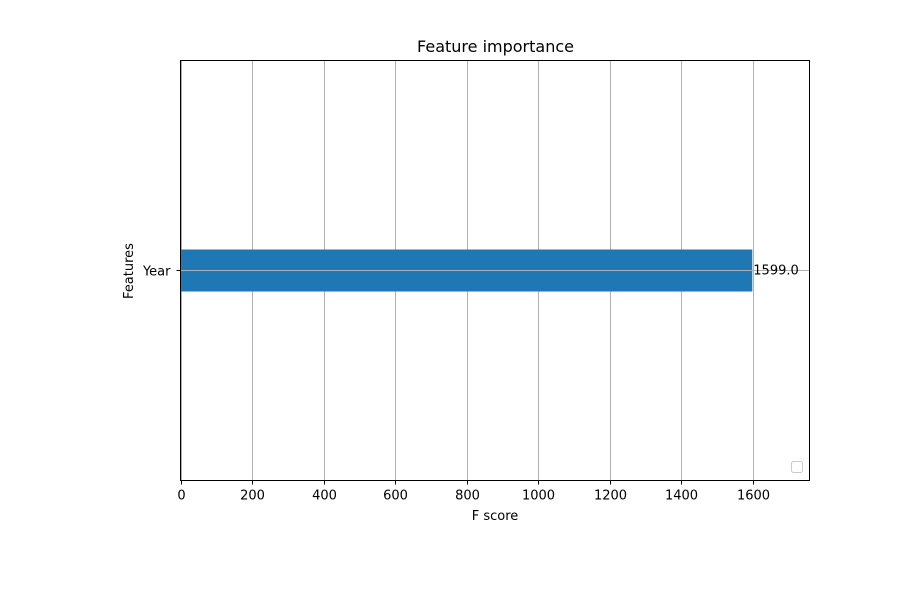 The image size is (900, 600). I want to click on y-axis-label: Features, so click(129, 271).